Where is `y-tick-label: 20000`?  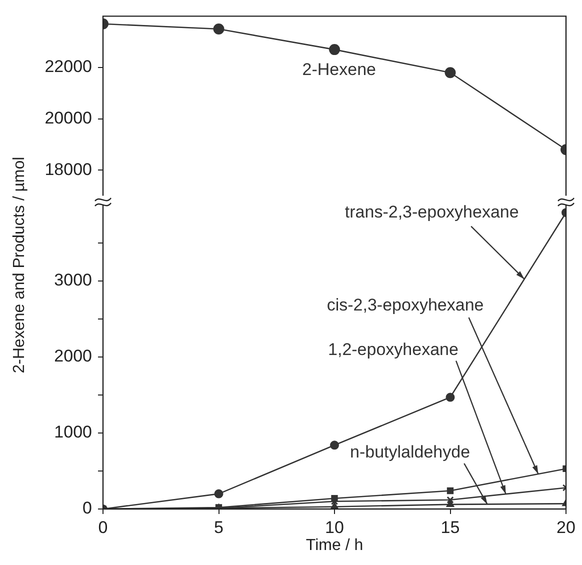
y-tick-label: 20000 is located at coordinates (68, 118).